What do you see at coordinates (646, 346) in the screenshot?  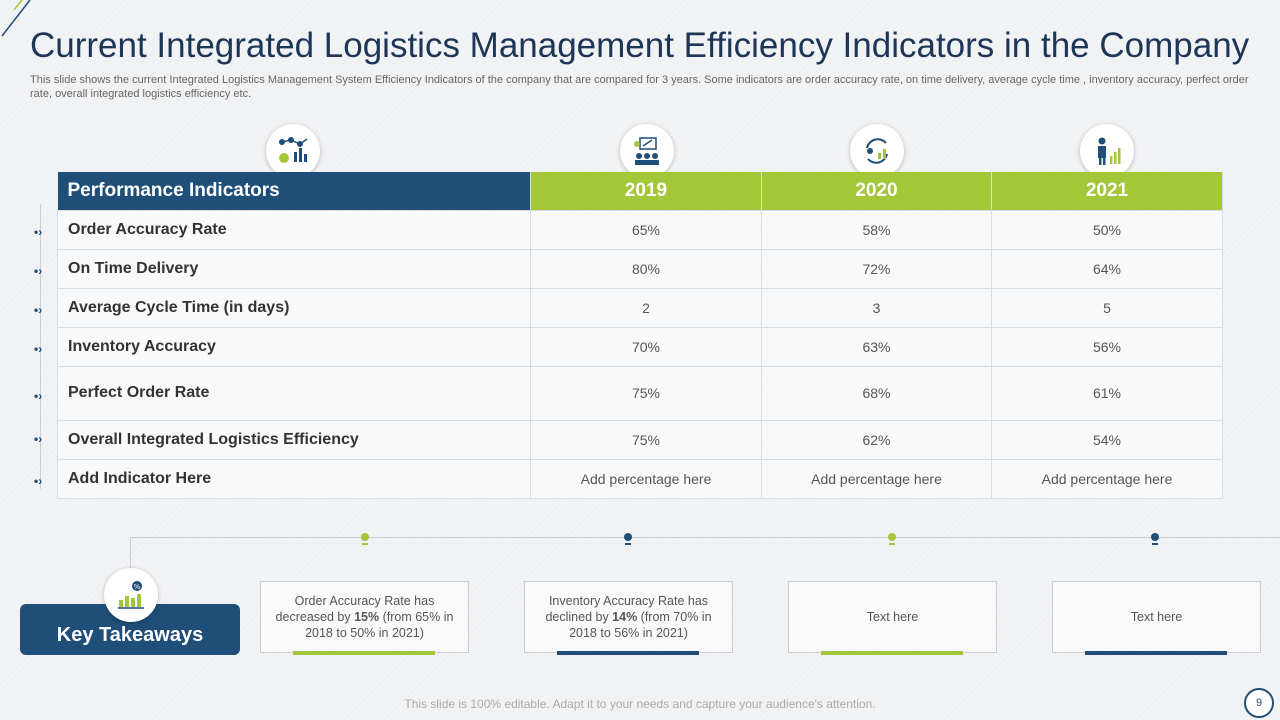 I see `cell-value: 70%` at bounding box center [646, 346].